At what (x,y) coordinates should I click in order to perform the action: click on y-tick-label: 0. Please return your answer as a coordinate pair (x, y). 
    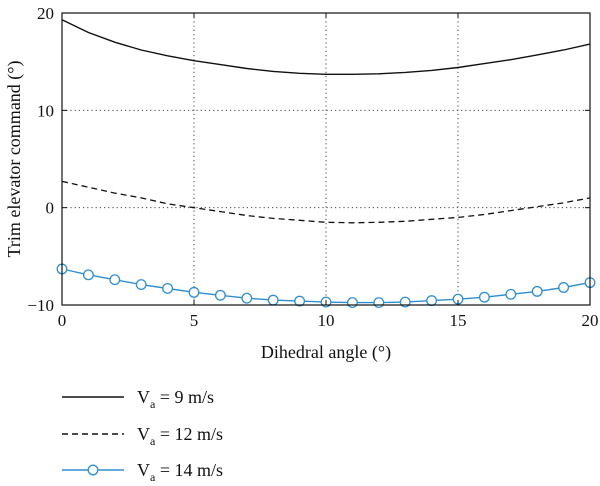
    Looking at the image, I should click on (50, 208).